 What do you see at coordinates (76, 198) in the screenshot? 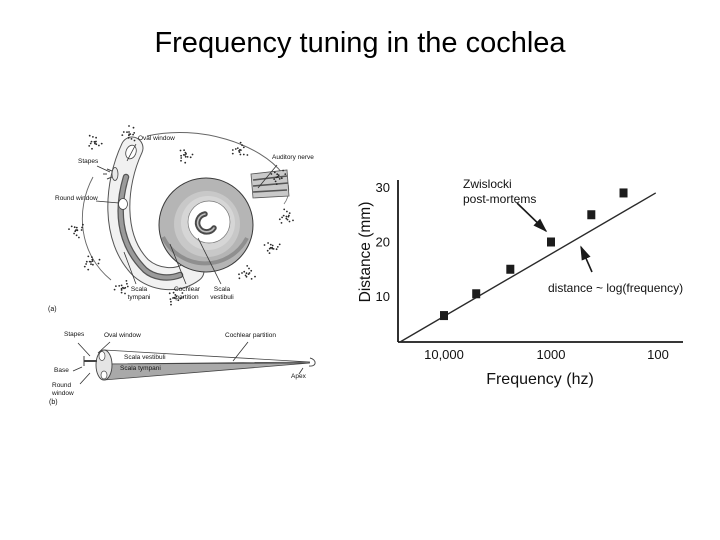
I see `label-round-window-a: Round window` at bounding box center [76, 198].